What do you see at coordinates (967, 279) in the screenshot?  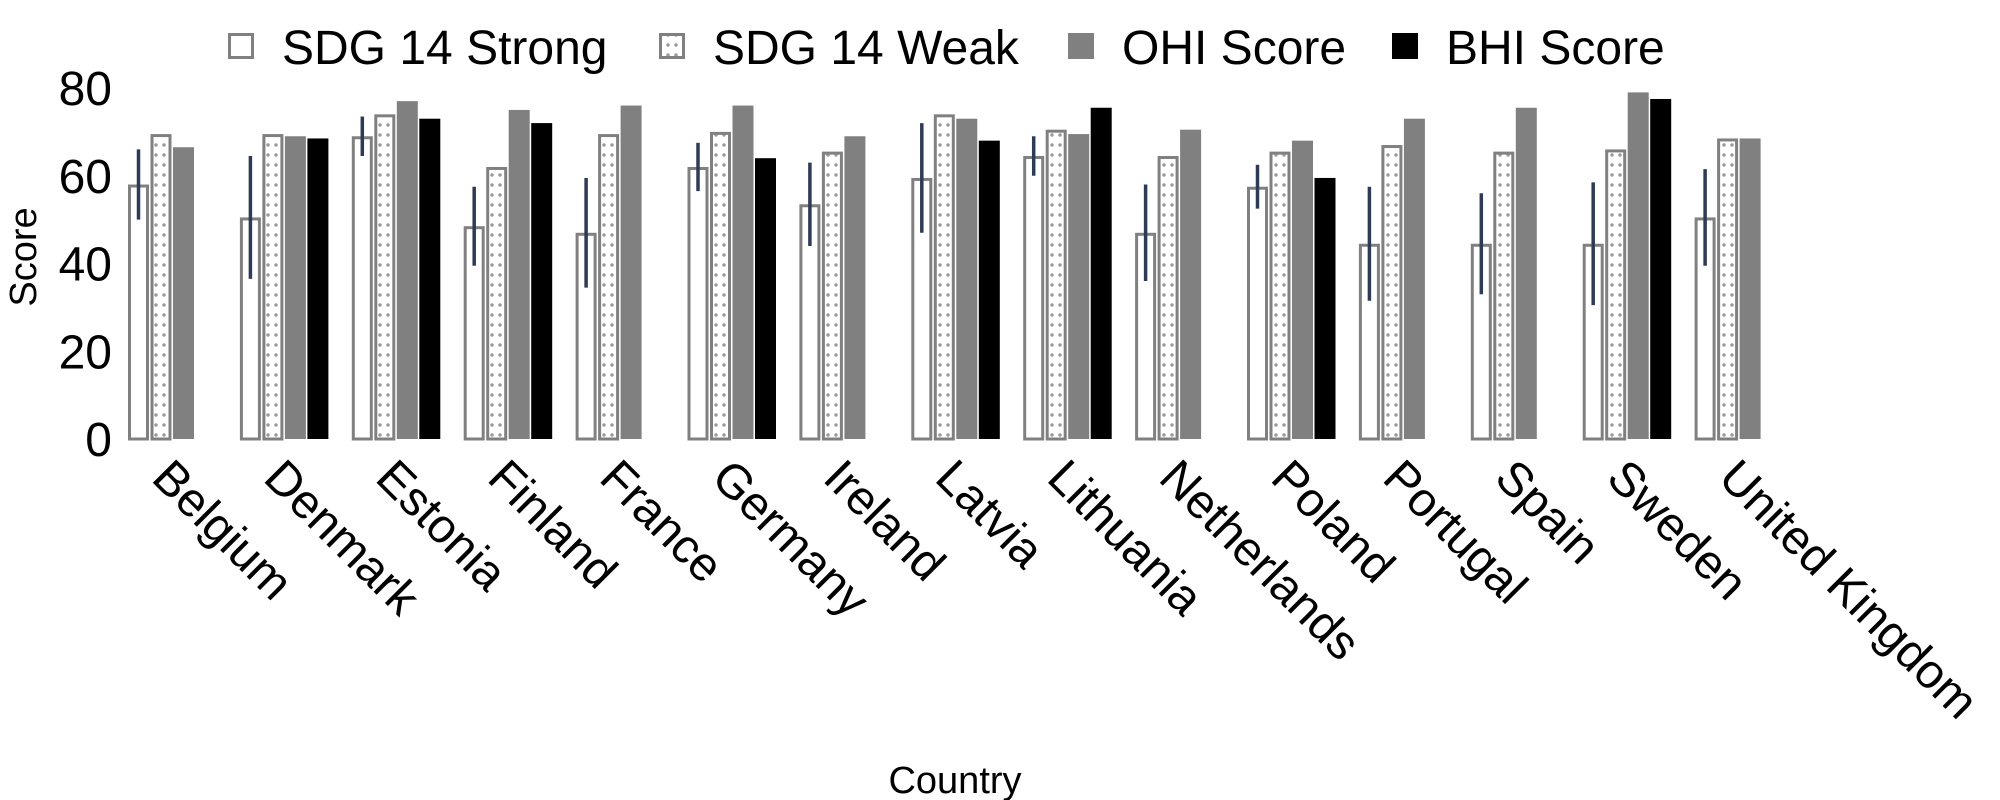 I see `bar-ohi-score-latvia` at bounding box center [967, 279].